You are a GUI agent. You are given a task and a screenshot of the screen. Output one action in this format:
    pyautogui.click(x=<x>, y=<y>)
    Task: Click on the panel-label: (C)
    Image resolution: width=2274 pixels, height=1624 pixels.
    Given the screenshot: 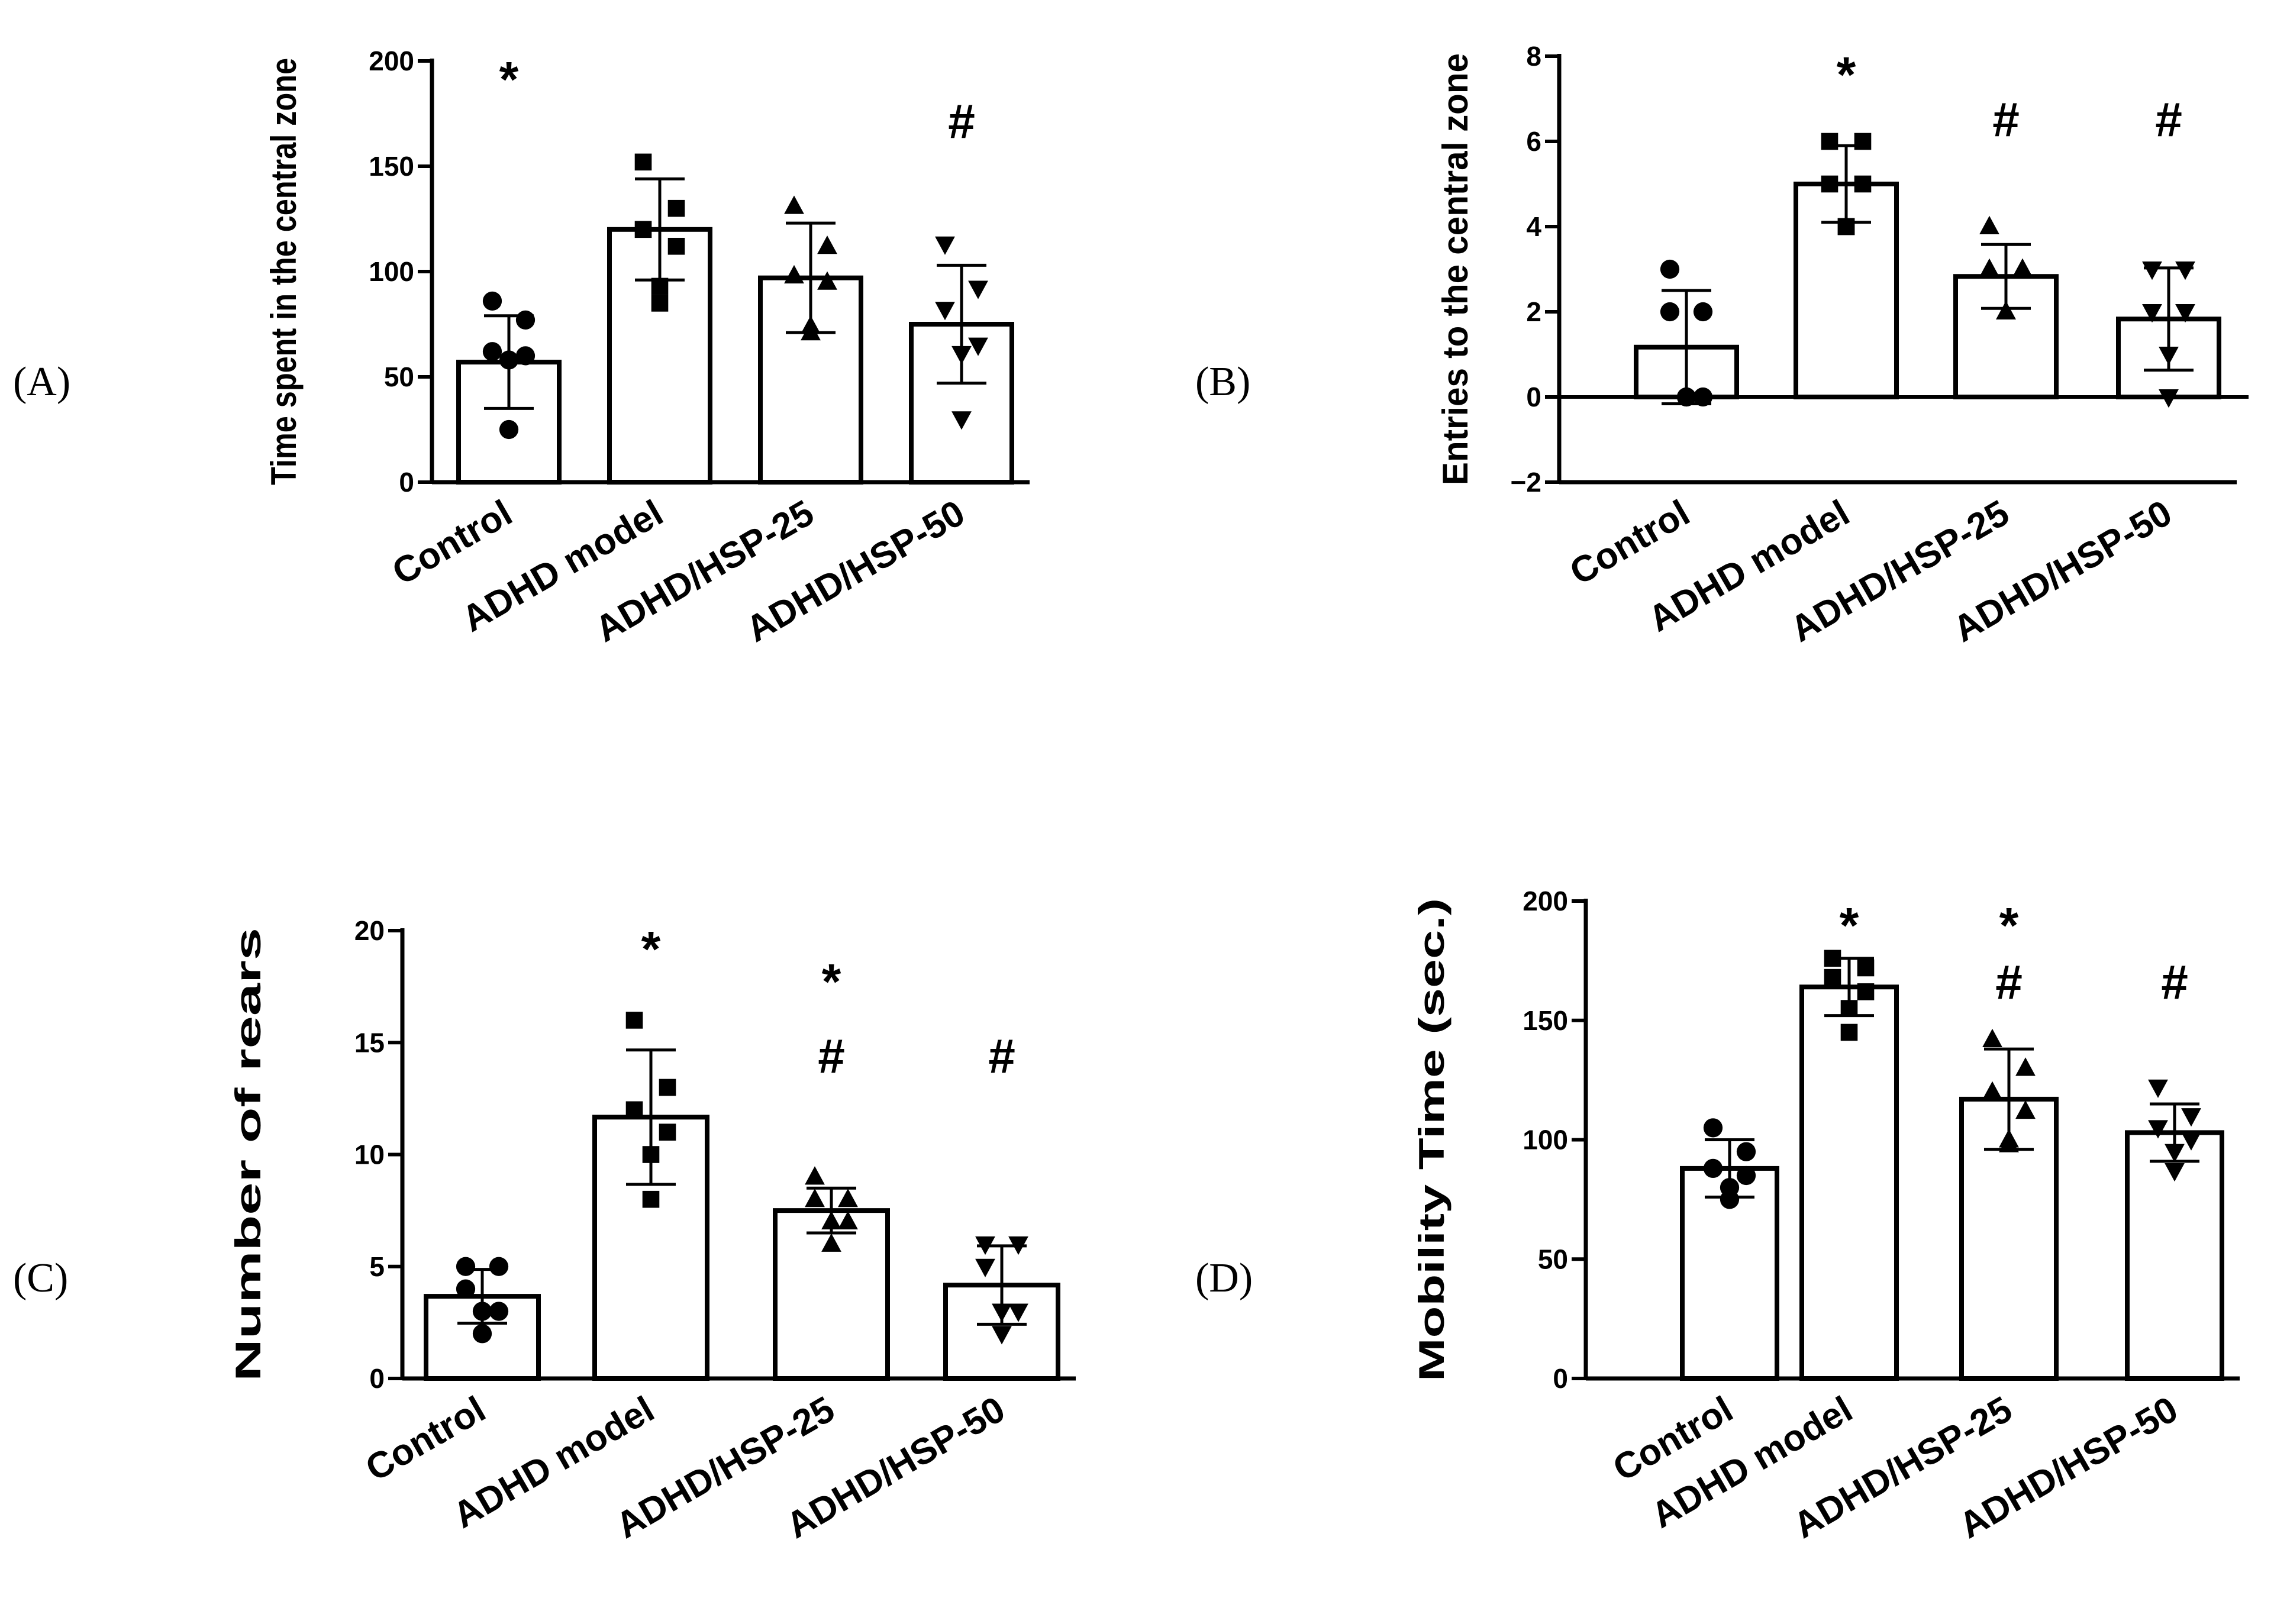 What is the action you would take?
    pyautogui.click(x=40, y=1278)
    